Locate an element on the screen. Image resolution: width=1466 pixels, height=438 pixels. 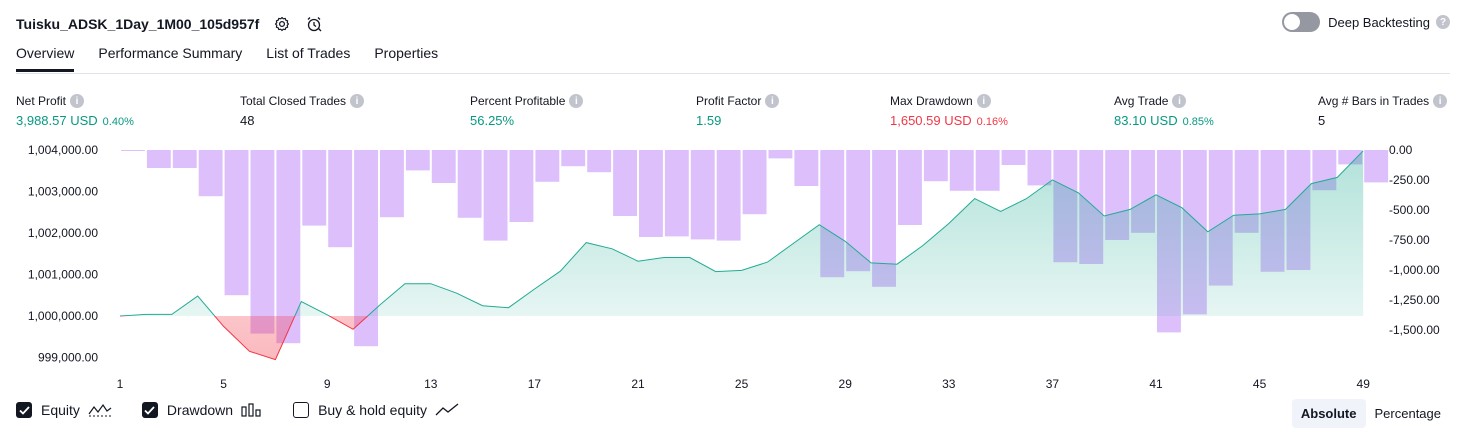
legend-equity: Equity is located at coordinates (64, 410).